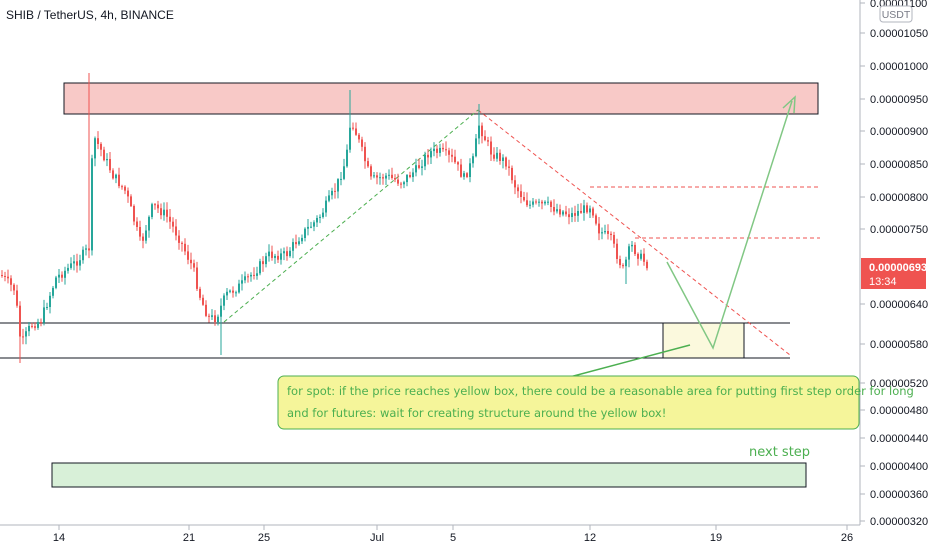 This screenshot has height=550, width=932. Describe the element at coordinates (351, 216) in the screenshot. I see `rising-trendline` at that location.